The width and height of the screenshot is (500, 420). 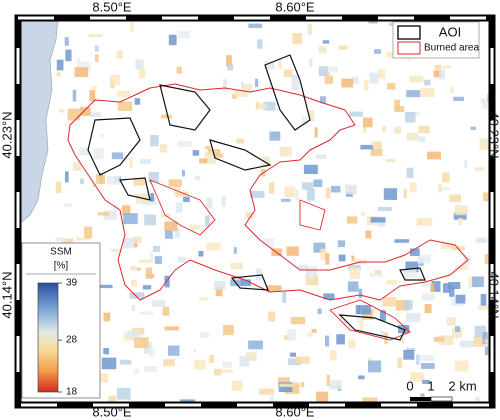 I want to click on sea, so click(x=38, y=122).